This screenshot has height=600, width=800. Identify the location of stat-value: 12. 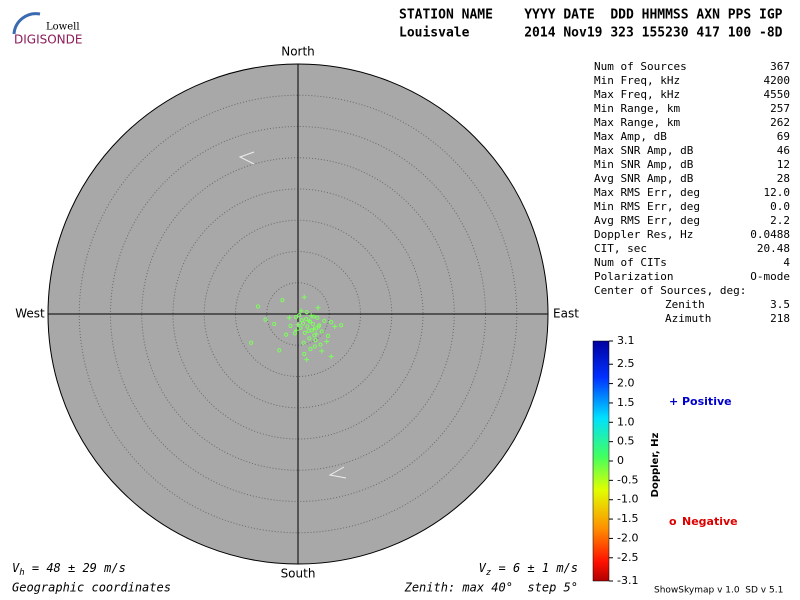
(783, 164).